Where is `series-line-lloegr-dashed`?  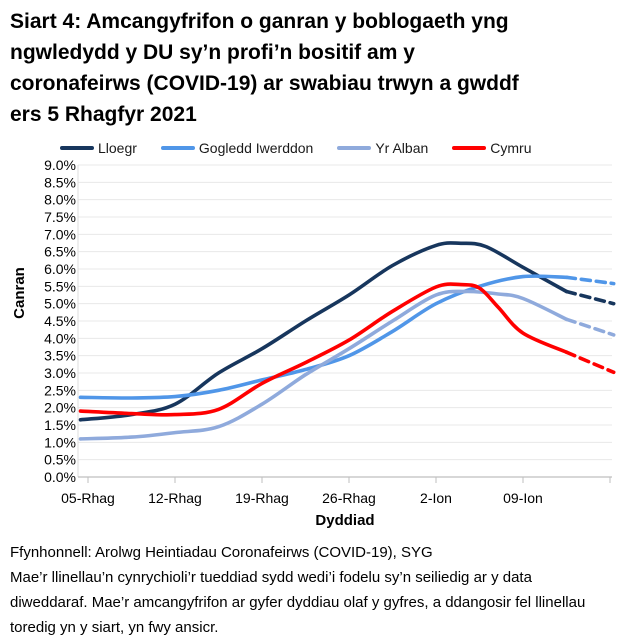 series-line-lloegr-dashed is located at coordinates (590, 297).